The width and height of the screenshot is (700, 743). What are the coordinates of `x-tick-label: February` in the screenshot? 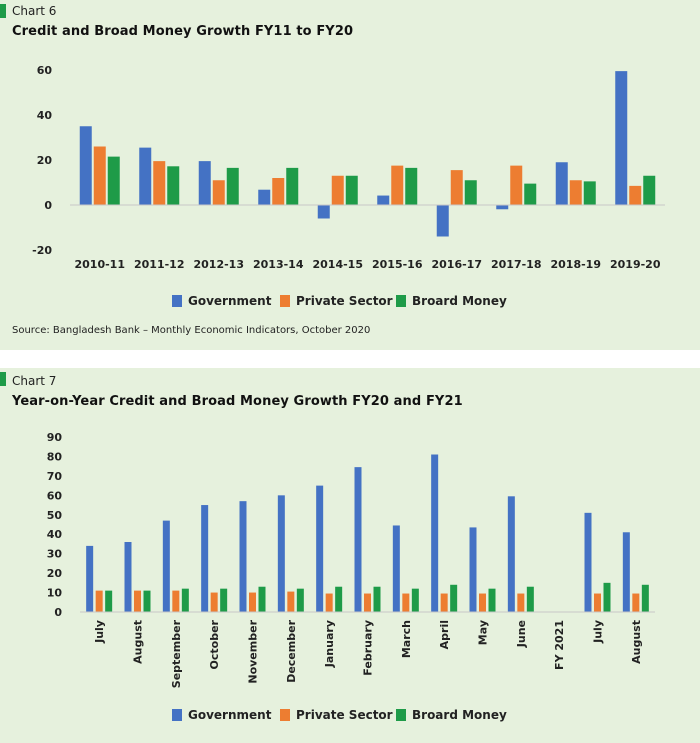 It's located at (368, 648).